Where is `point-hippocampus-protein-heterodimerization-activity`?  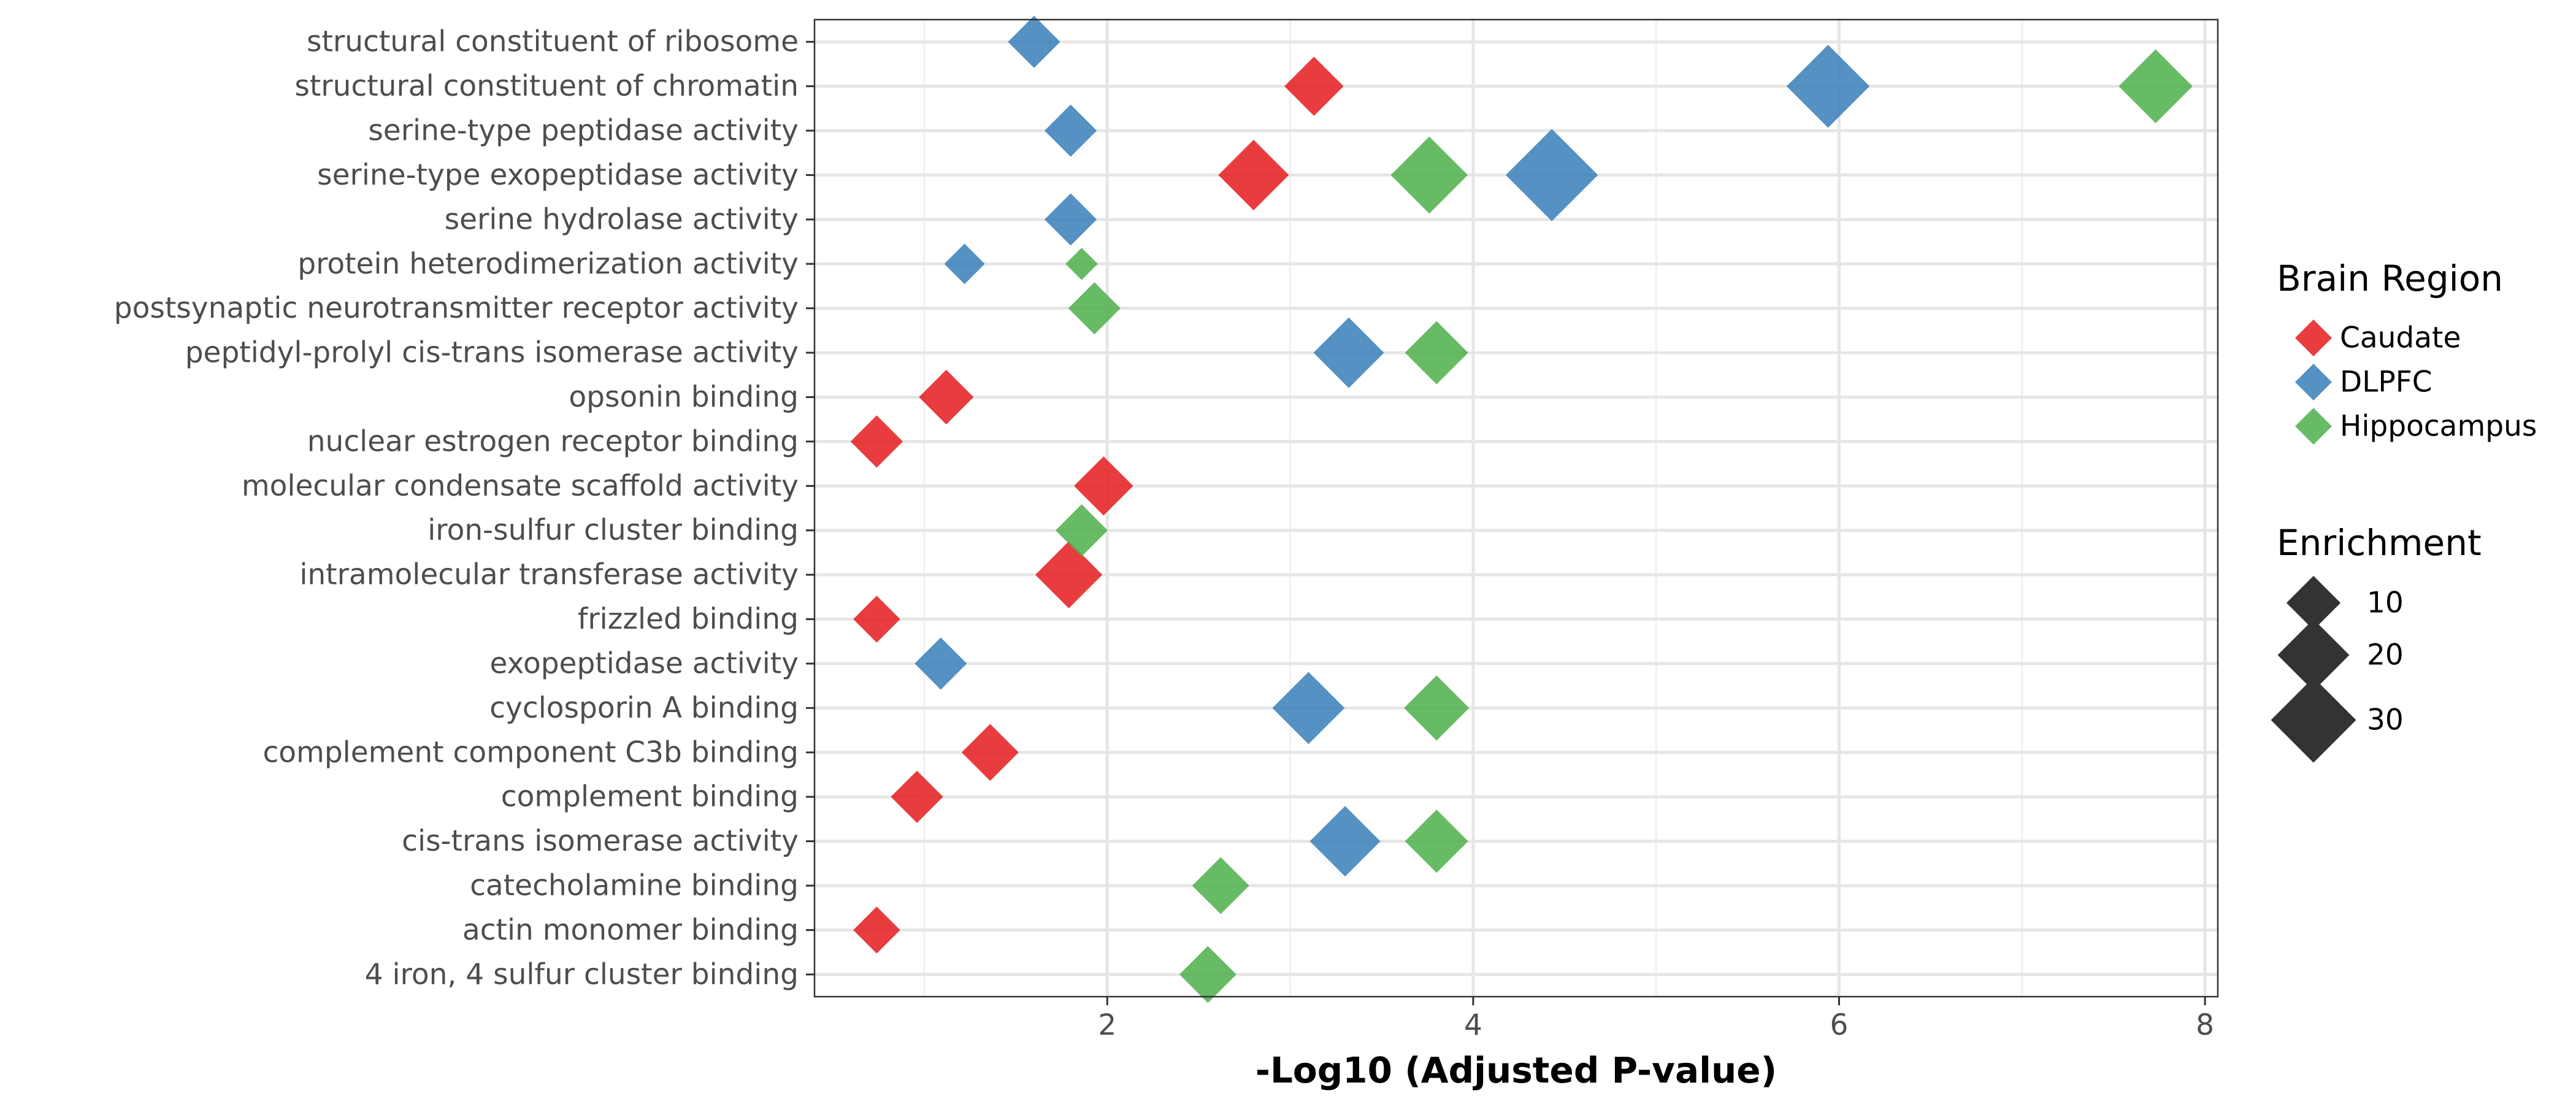 point-hippocampus-protein-heterodimerization-activity is located at coordinates (1081, 263).